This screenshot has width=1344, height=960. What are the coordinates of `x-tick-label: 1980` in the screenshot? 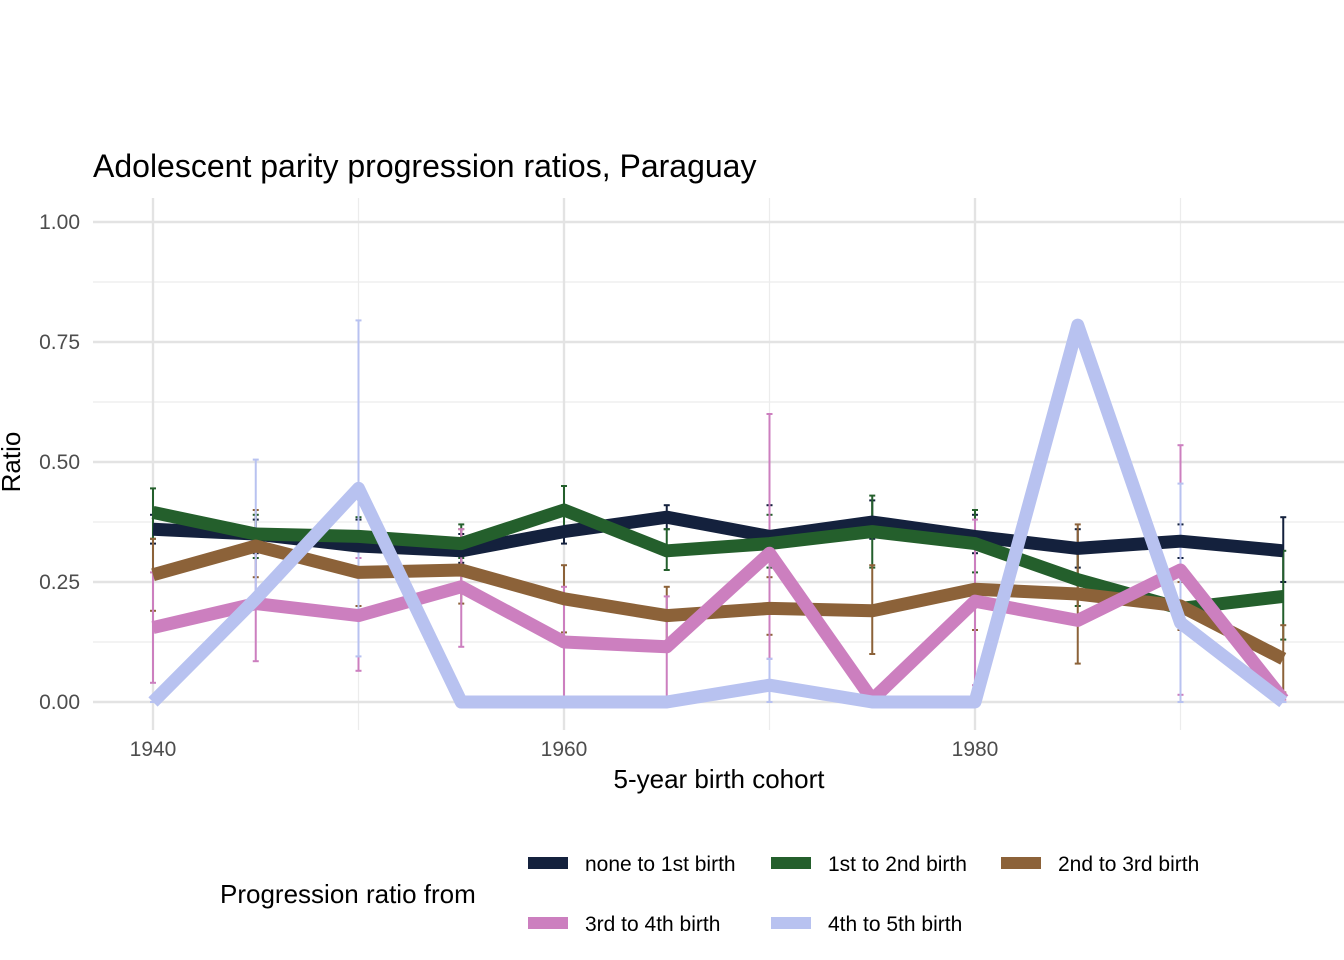 It's located at (975, 749).